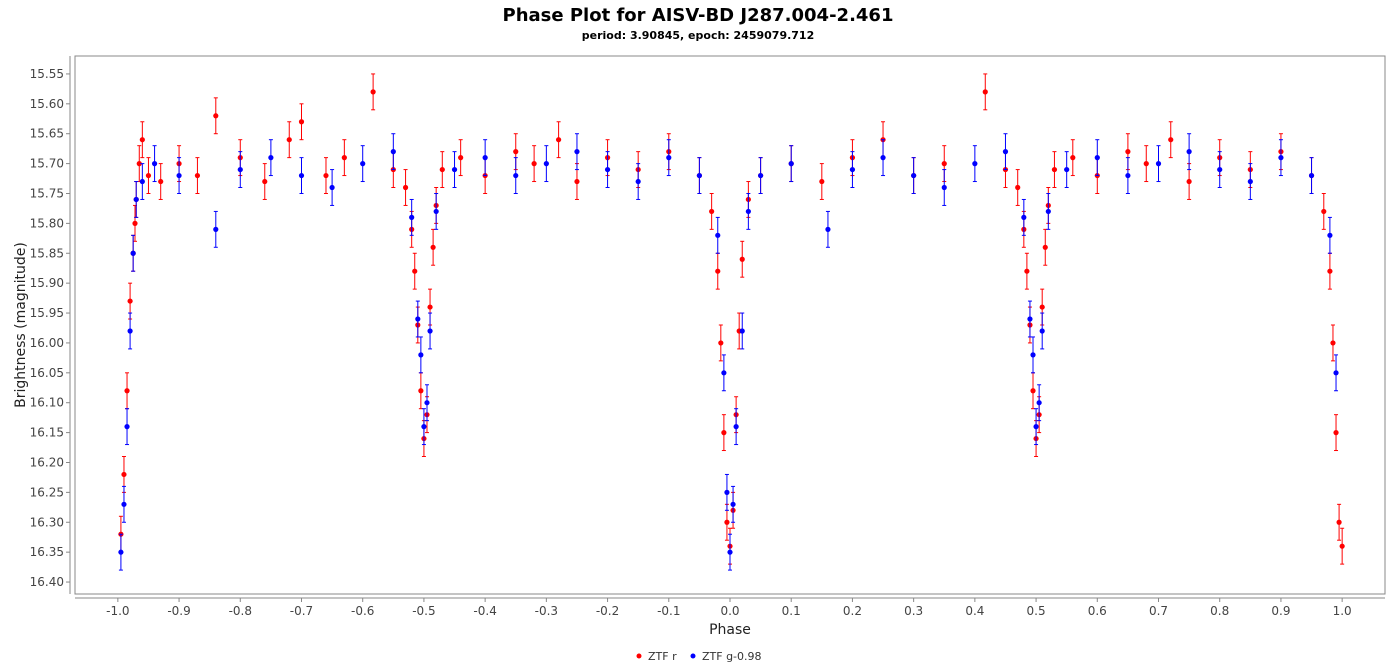 Image resolution: width=1397 pixels, height=667 pixels. What do you see at coordinates (698, 15) in the screenshot?
I see `chart-title: Phase Plot for AISV-BD J287.004-2.461` at bounding box center [698, 15].